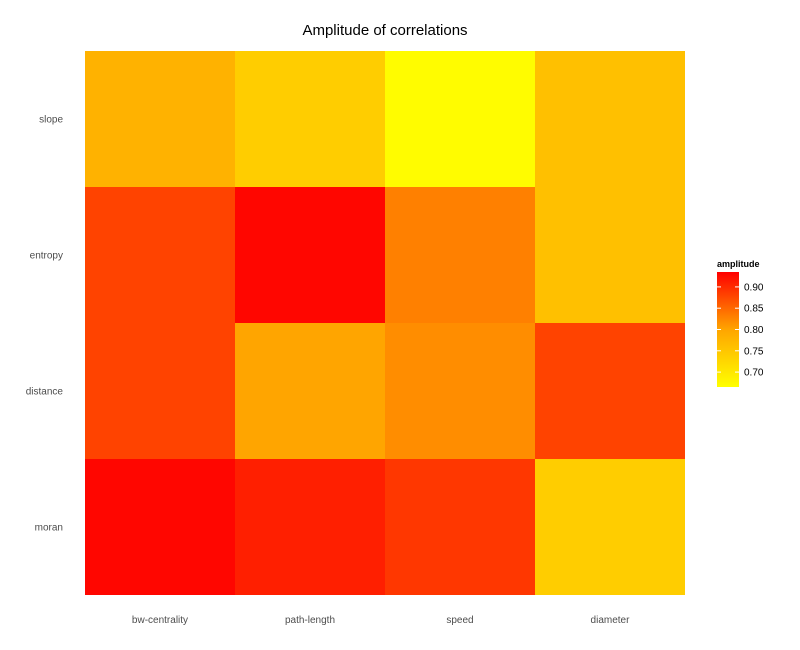 The width and height of the screenshot is (800, 650). I want to click on heatmap-cell-entropy-bw-centrality, so click(160, 255).